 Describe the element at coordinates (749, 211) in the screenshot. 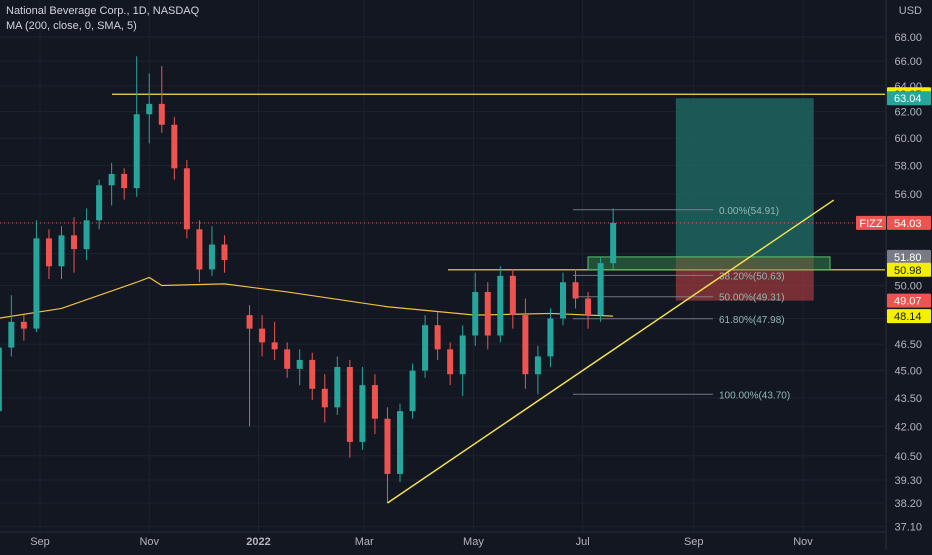

I see `fib-level-label: 0.00%(54.91)` at that location.